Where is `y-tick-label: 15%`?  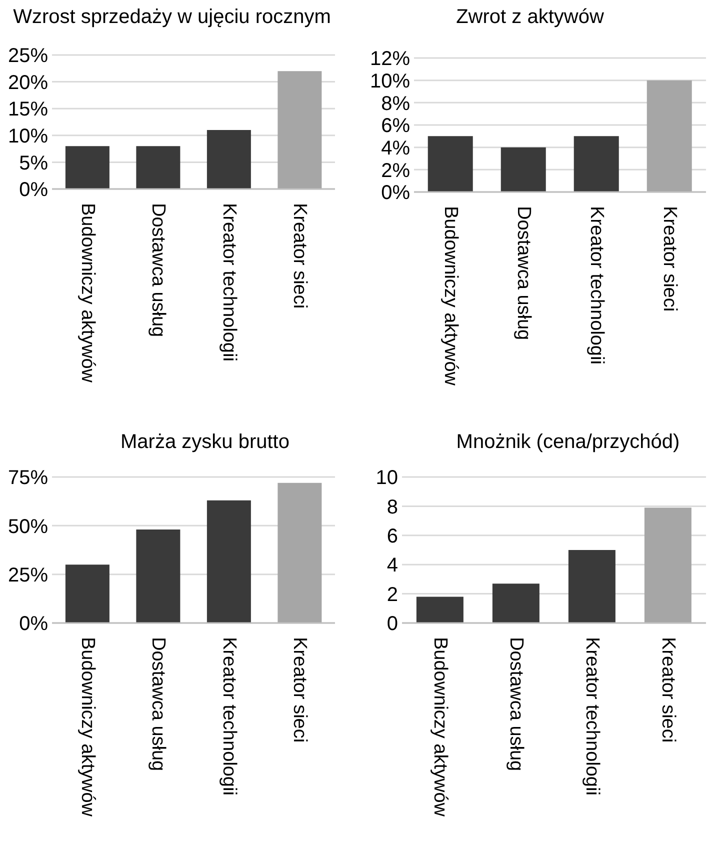 y-tick-label: 15% is located at coordinates (28, 109).